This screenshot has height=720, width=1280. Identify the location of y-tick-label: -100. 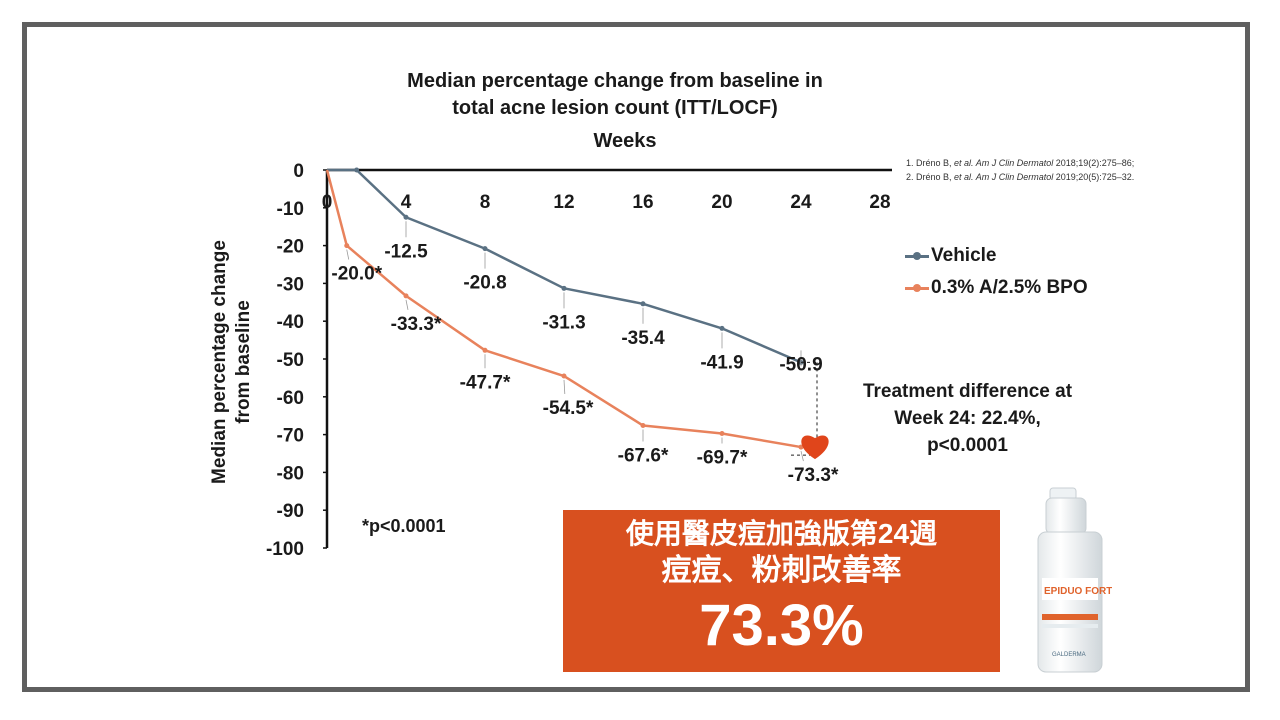
(285, 549).